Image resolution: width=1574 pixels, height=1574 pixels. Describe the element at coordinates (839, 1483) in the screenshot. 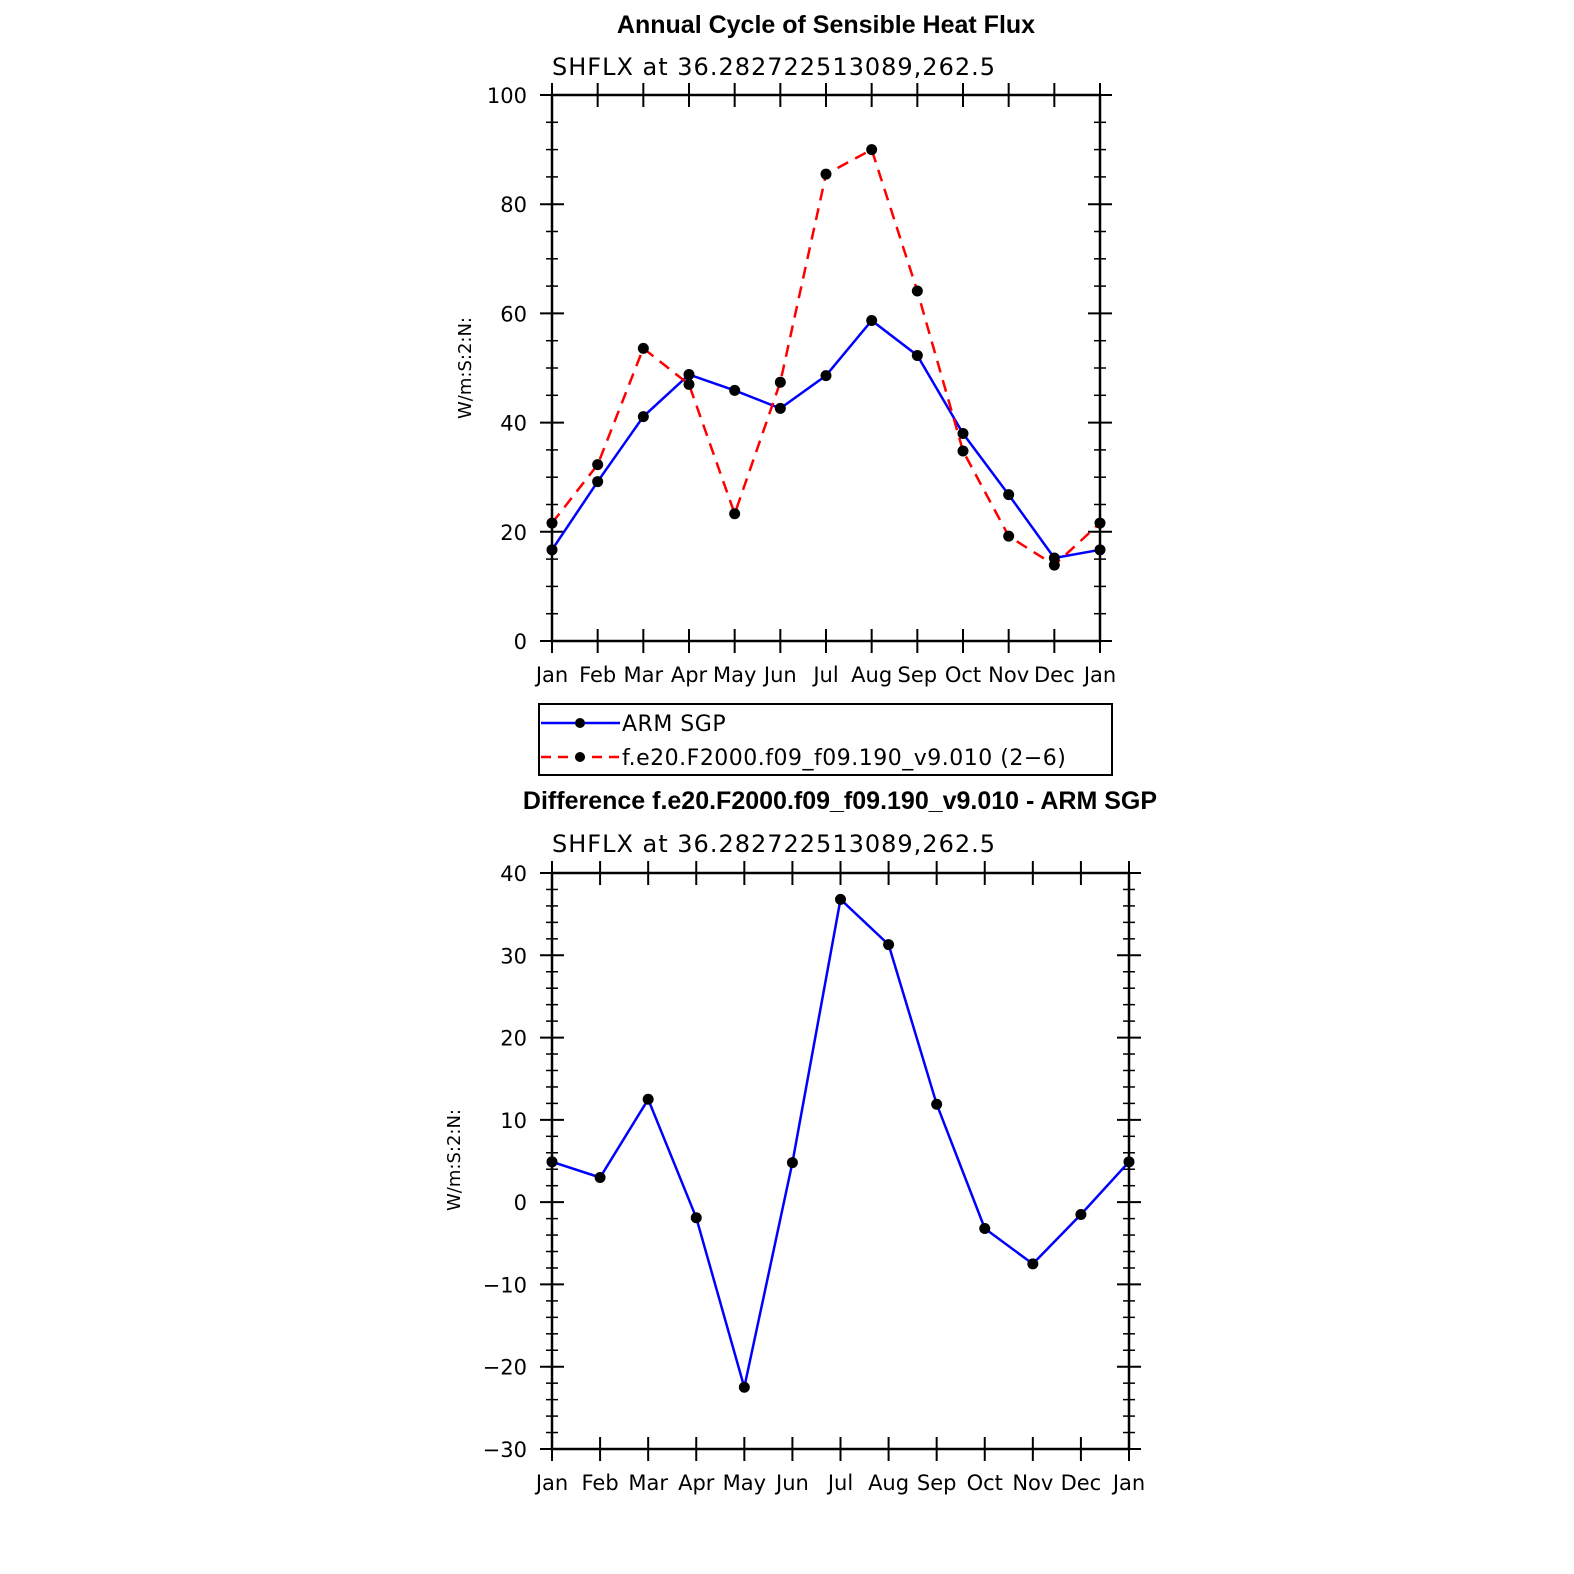

I see `chart2-x-tick-label: Jul` at that location.